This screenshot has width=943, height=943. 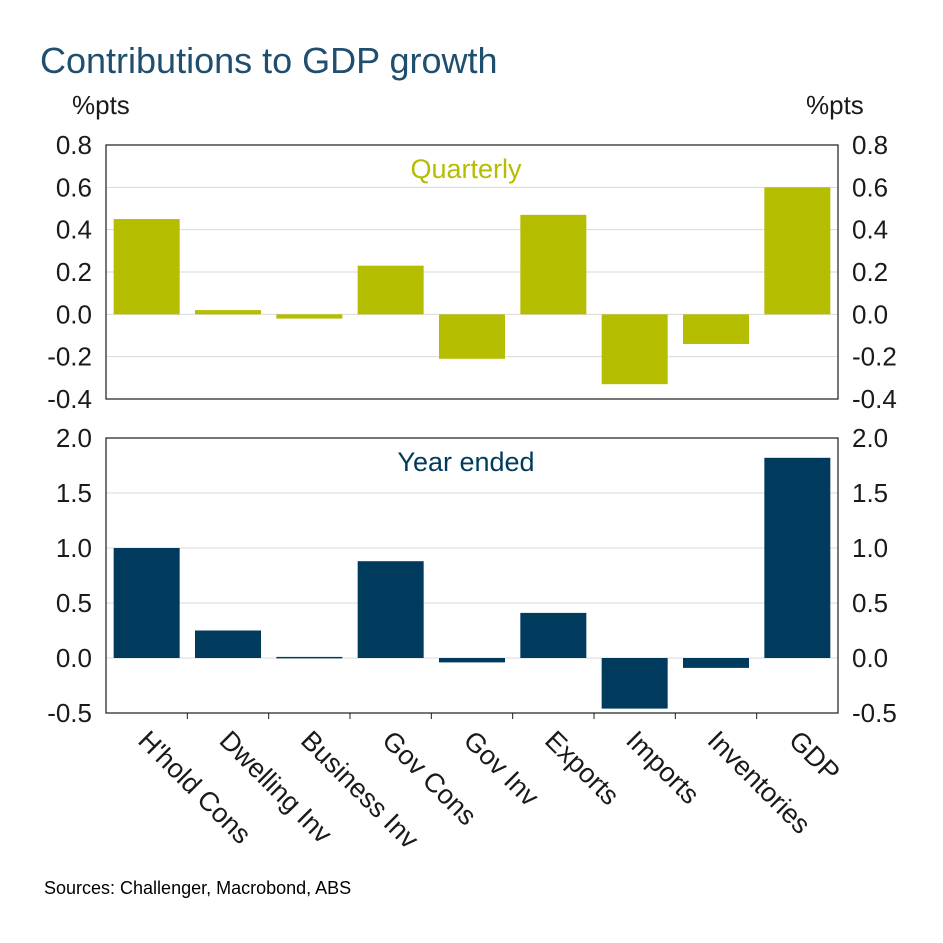 I want to click on y-axis-unit-left: %pts, so click(x=101, y=105).